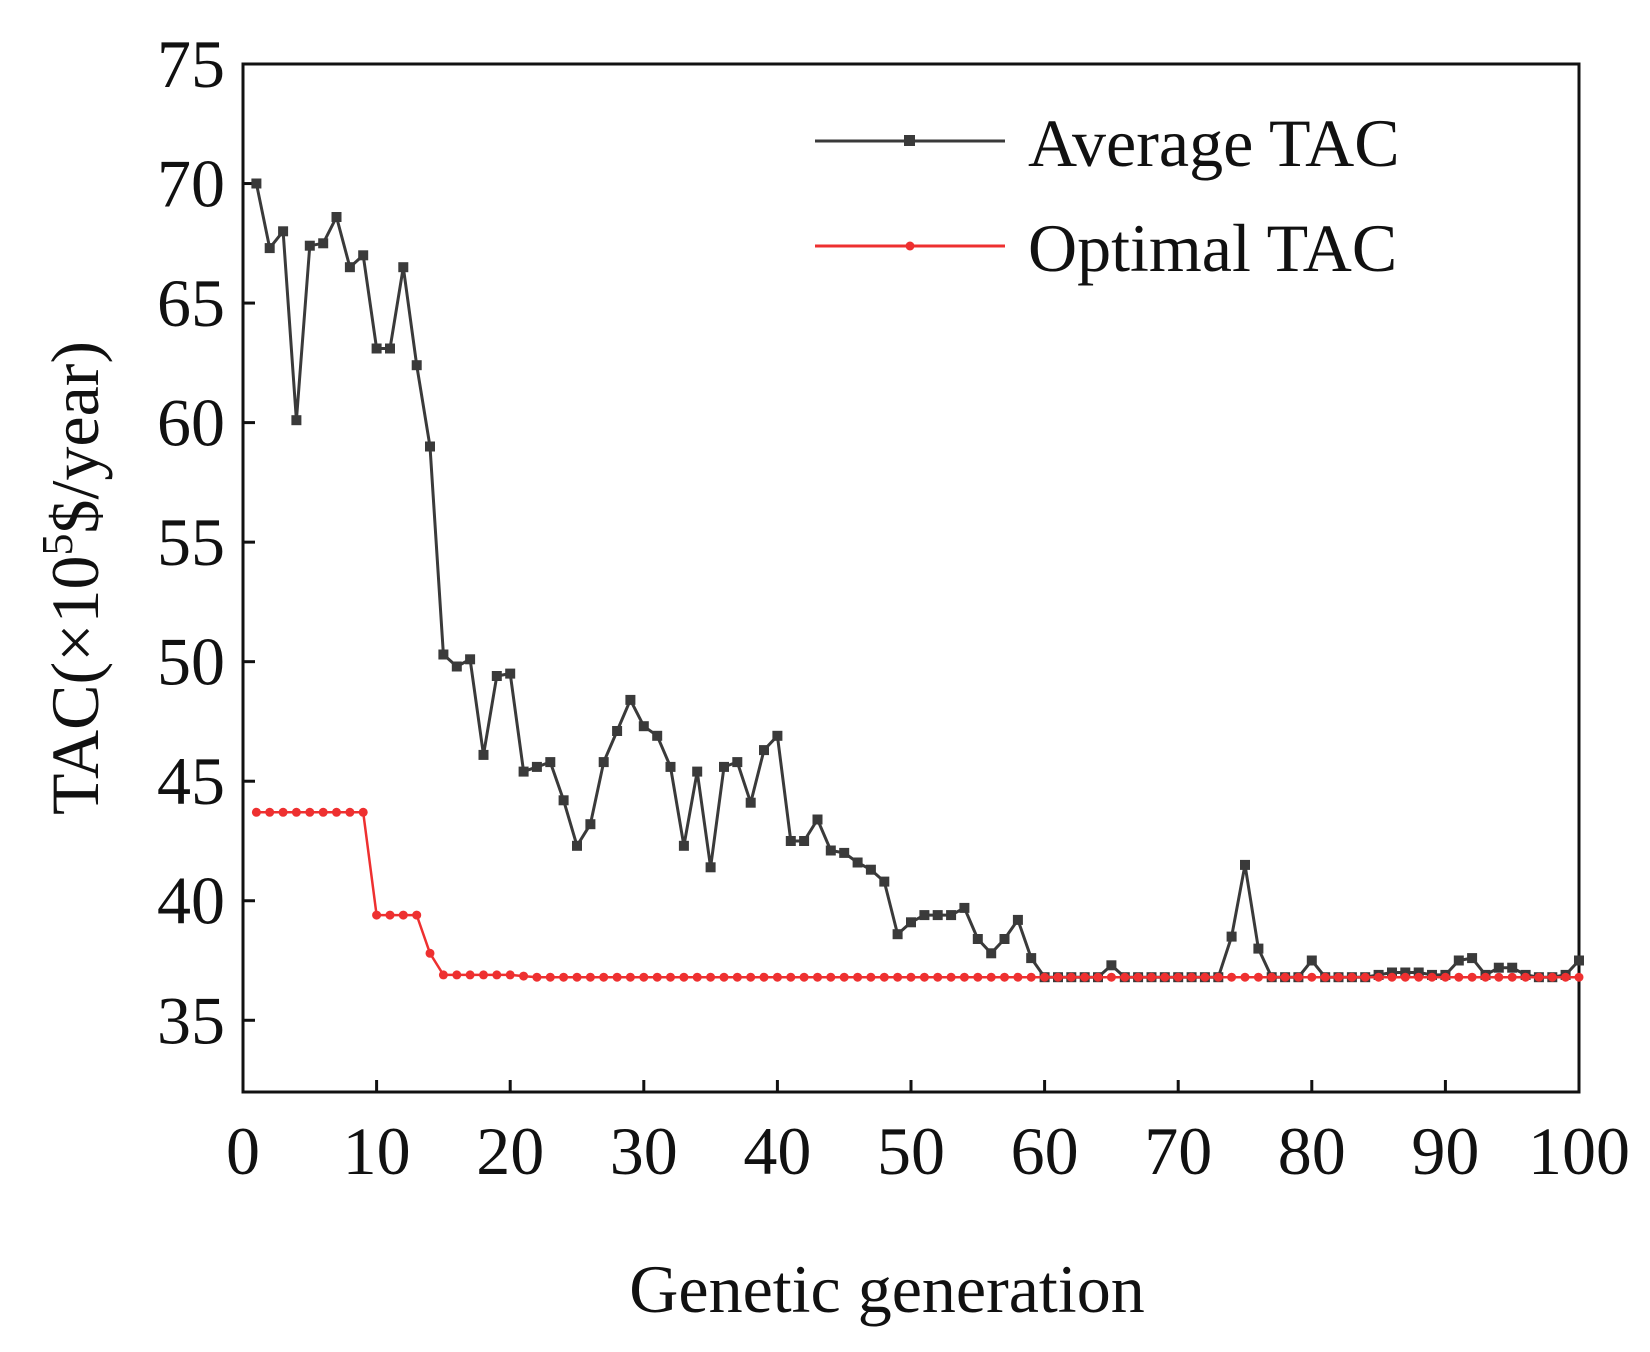 This screenshot has height=1352, width=1650. Describe the element at coordinates (1045, 1151) in the screenshot. I see `x-tick-label: 60` at that location.